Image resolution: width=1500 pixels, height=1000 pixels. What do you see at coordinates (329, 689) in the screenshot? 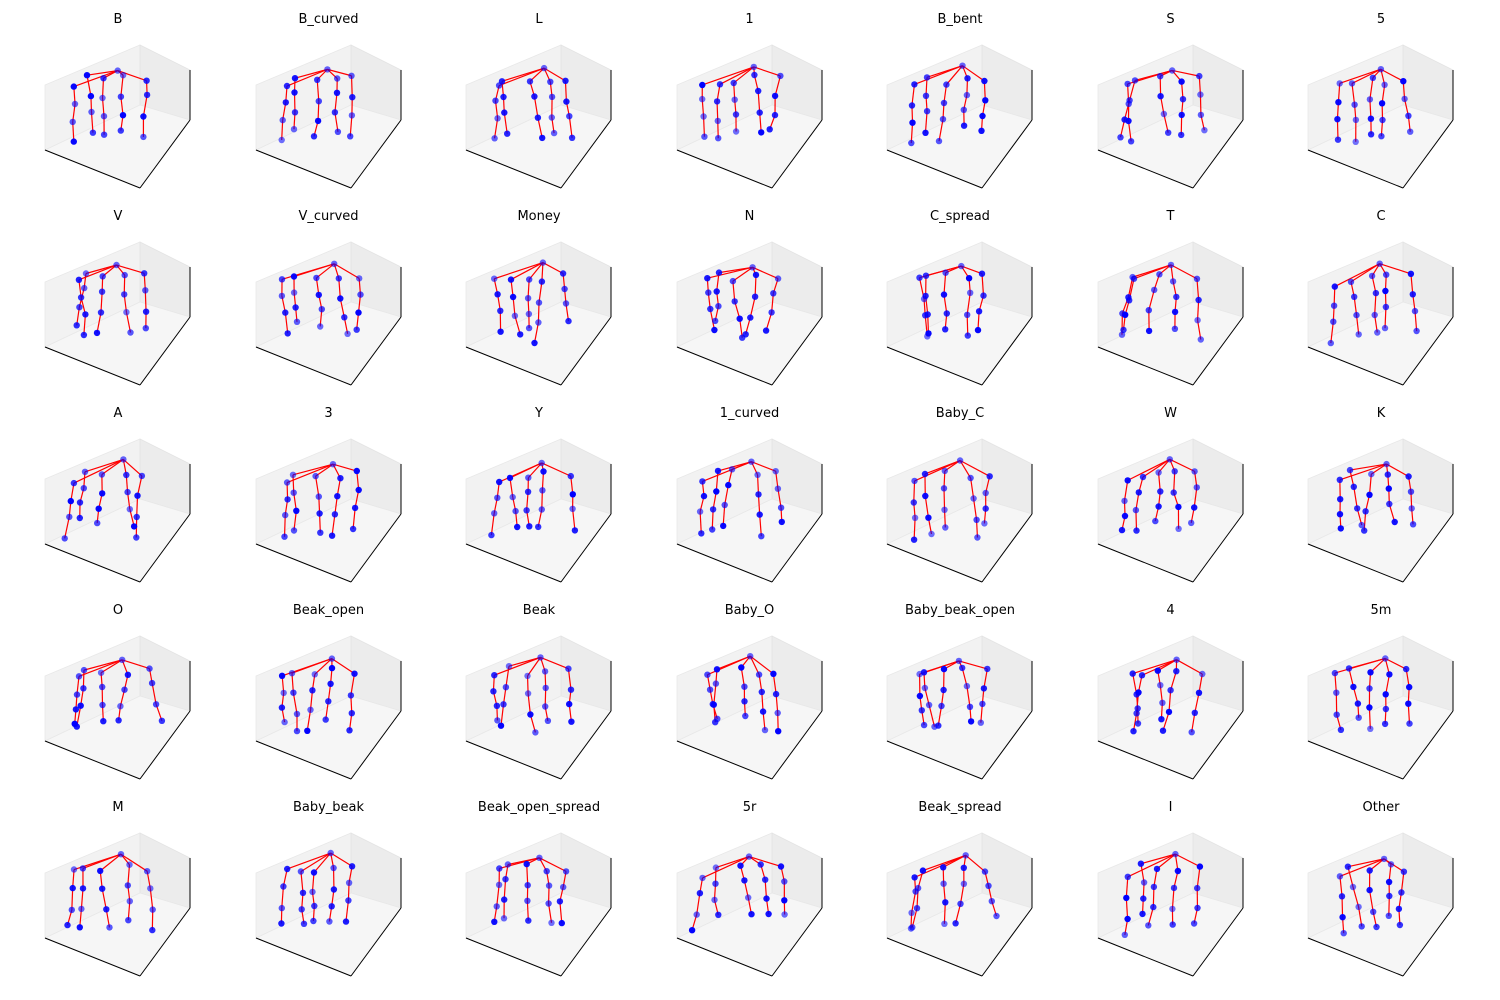
I see `hand-panel: Beak_open` at bounding box center [329, 689].